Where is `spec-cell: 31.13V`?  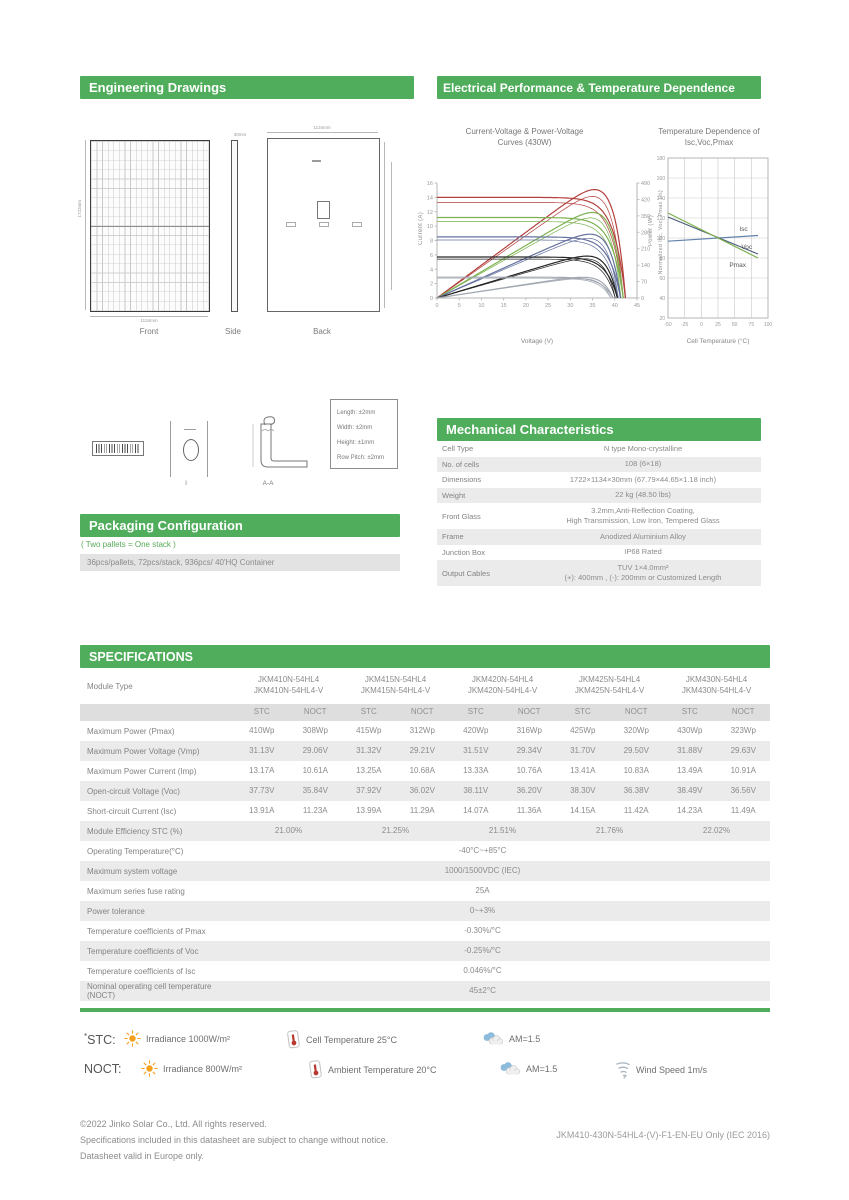
spec-cell: 31.13V is located at coordinates (262, 750).